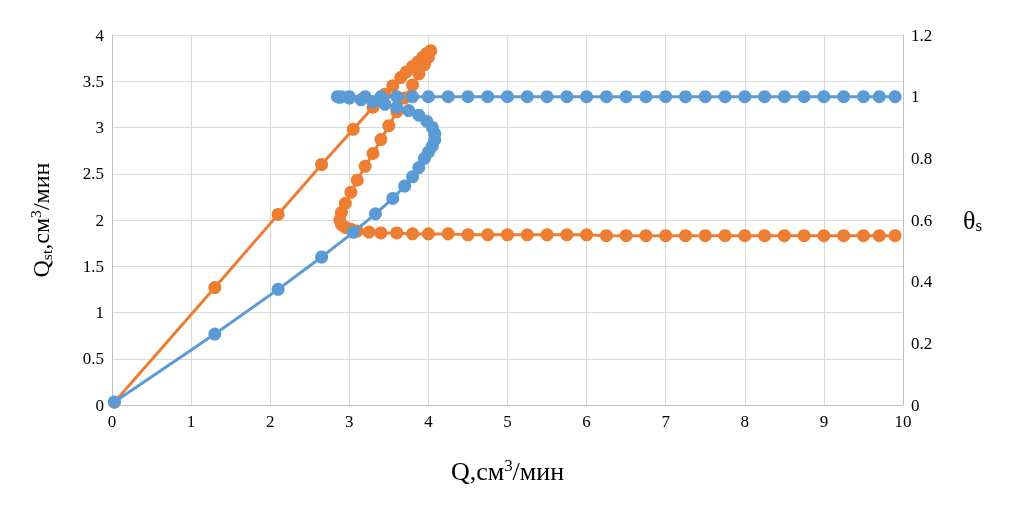  What do you see at coordinates (922, 220) in the screenshot?
I see `y2-tick-label: 0.6` at bounding box center [922, 220].